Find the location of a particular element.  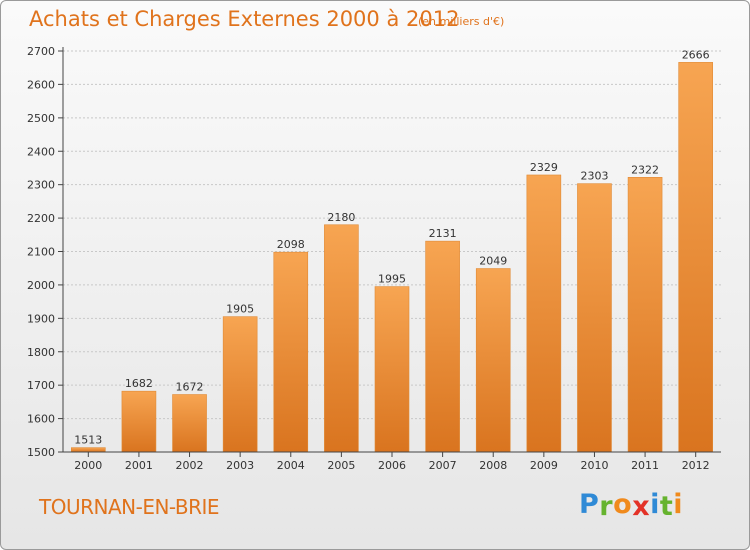

x-tick-label: 2012 is located at coordinates (696, 465).